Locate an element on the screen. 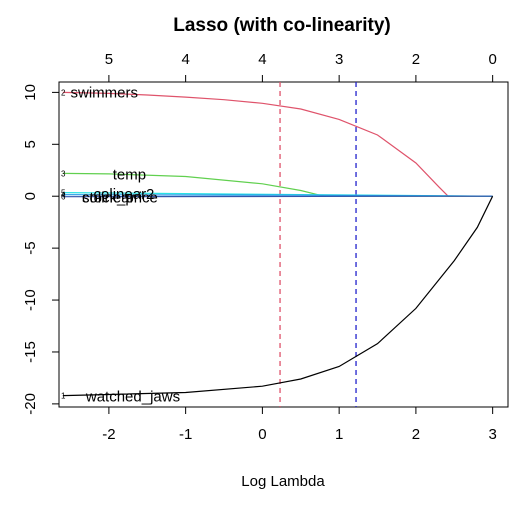 This screenshot has width=532, height=505. y-tick-label-1: -15 is located at coordinates (30, 352).